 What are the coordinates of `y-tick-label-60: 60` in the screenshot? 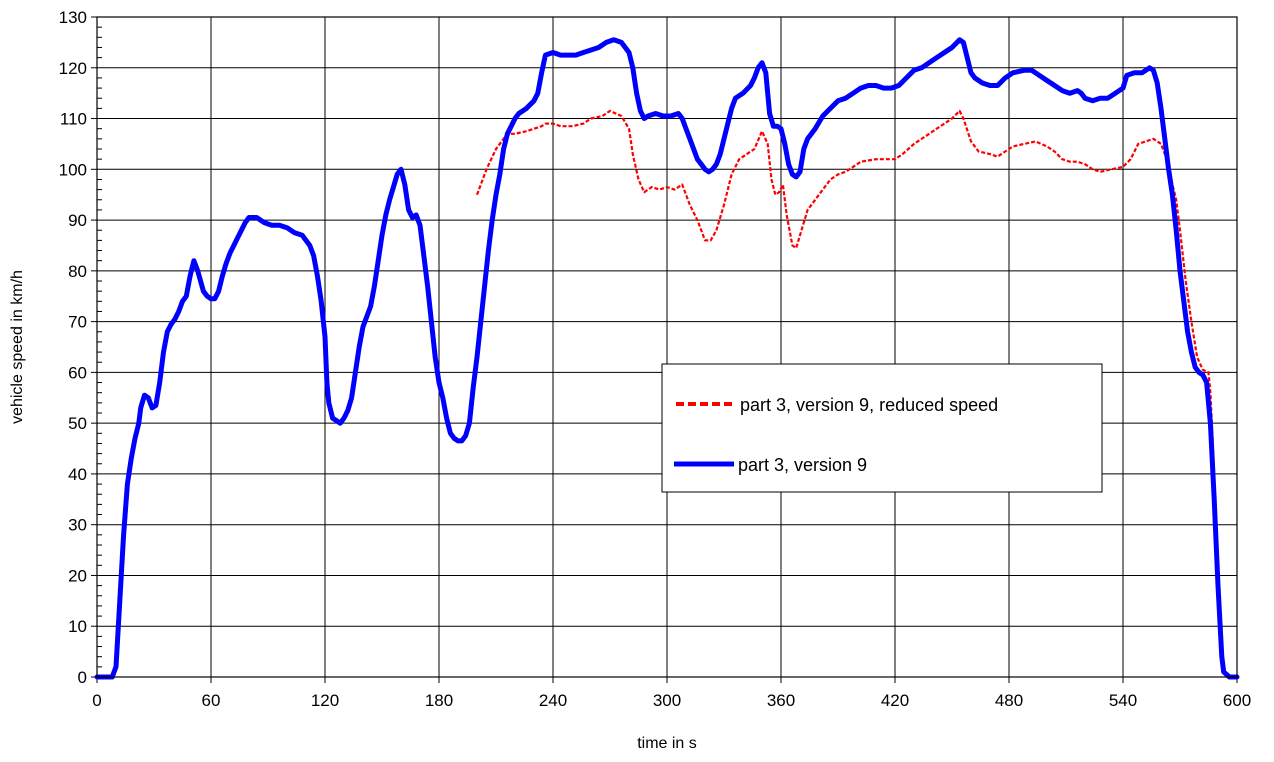 It's located at (77, 372).